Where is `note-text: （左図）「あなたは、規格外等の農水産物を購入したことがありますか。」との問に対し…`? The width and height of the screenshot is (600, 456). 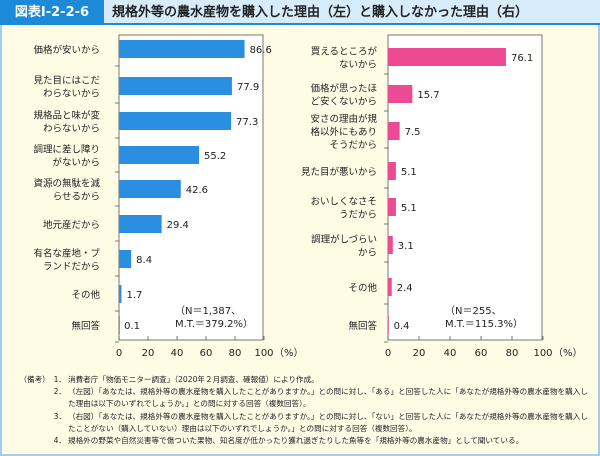
note-text: （左図）「あなたは、規格外等の農水産物を購入したことがありますか。」との問に対し… is located at coordinates (328, 398).